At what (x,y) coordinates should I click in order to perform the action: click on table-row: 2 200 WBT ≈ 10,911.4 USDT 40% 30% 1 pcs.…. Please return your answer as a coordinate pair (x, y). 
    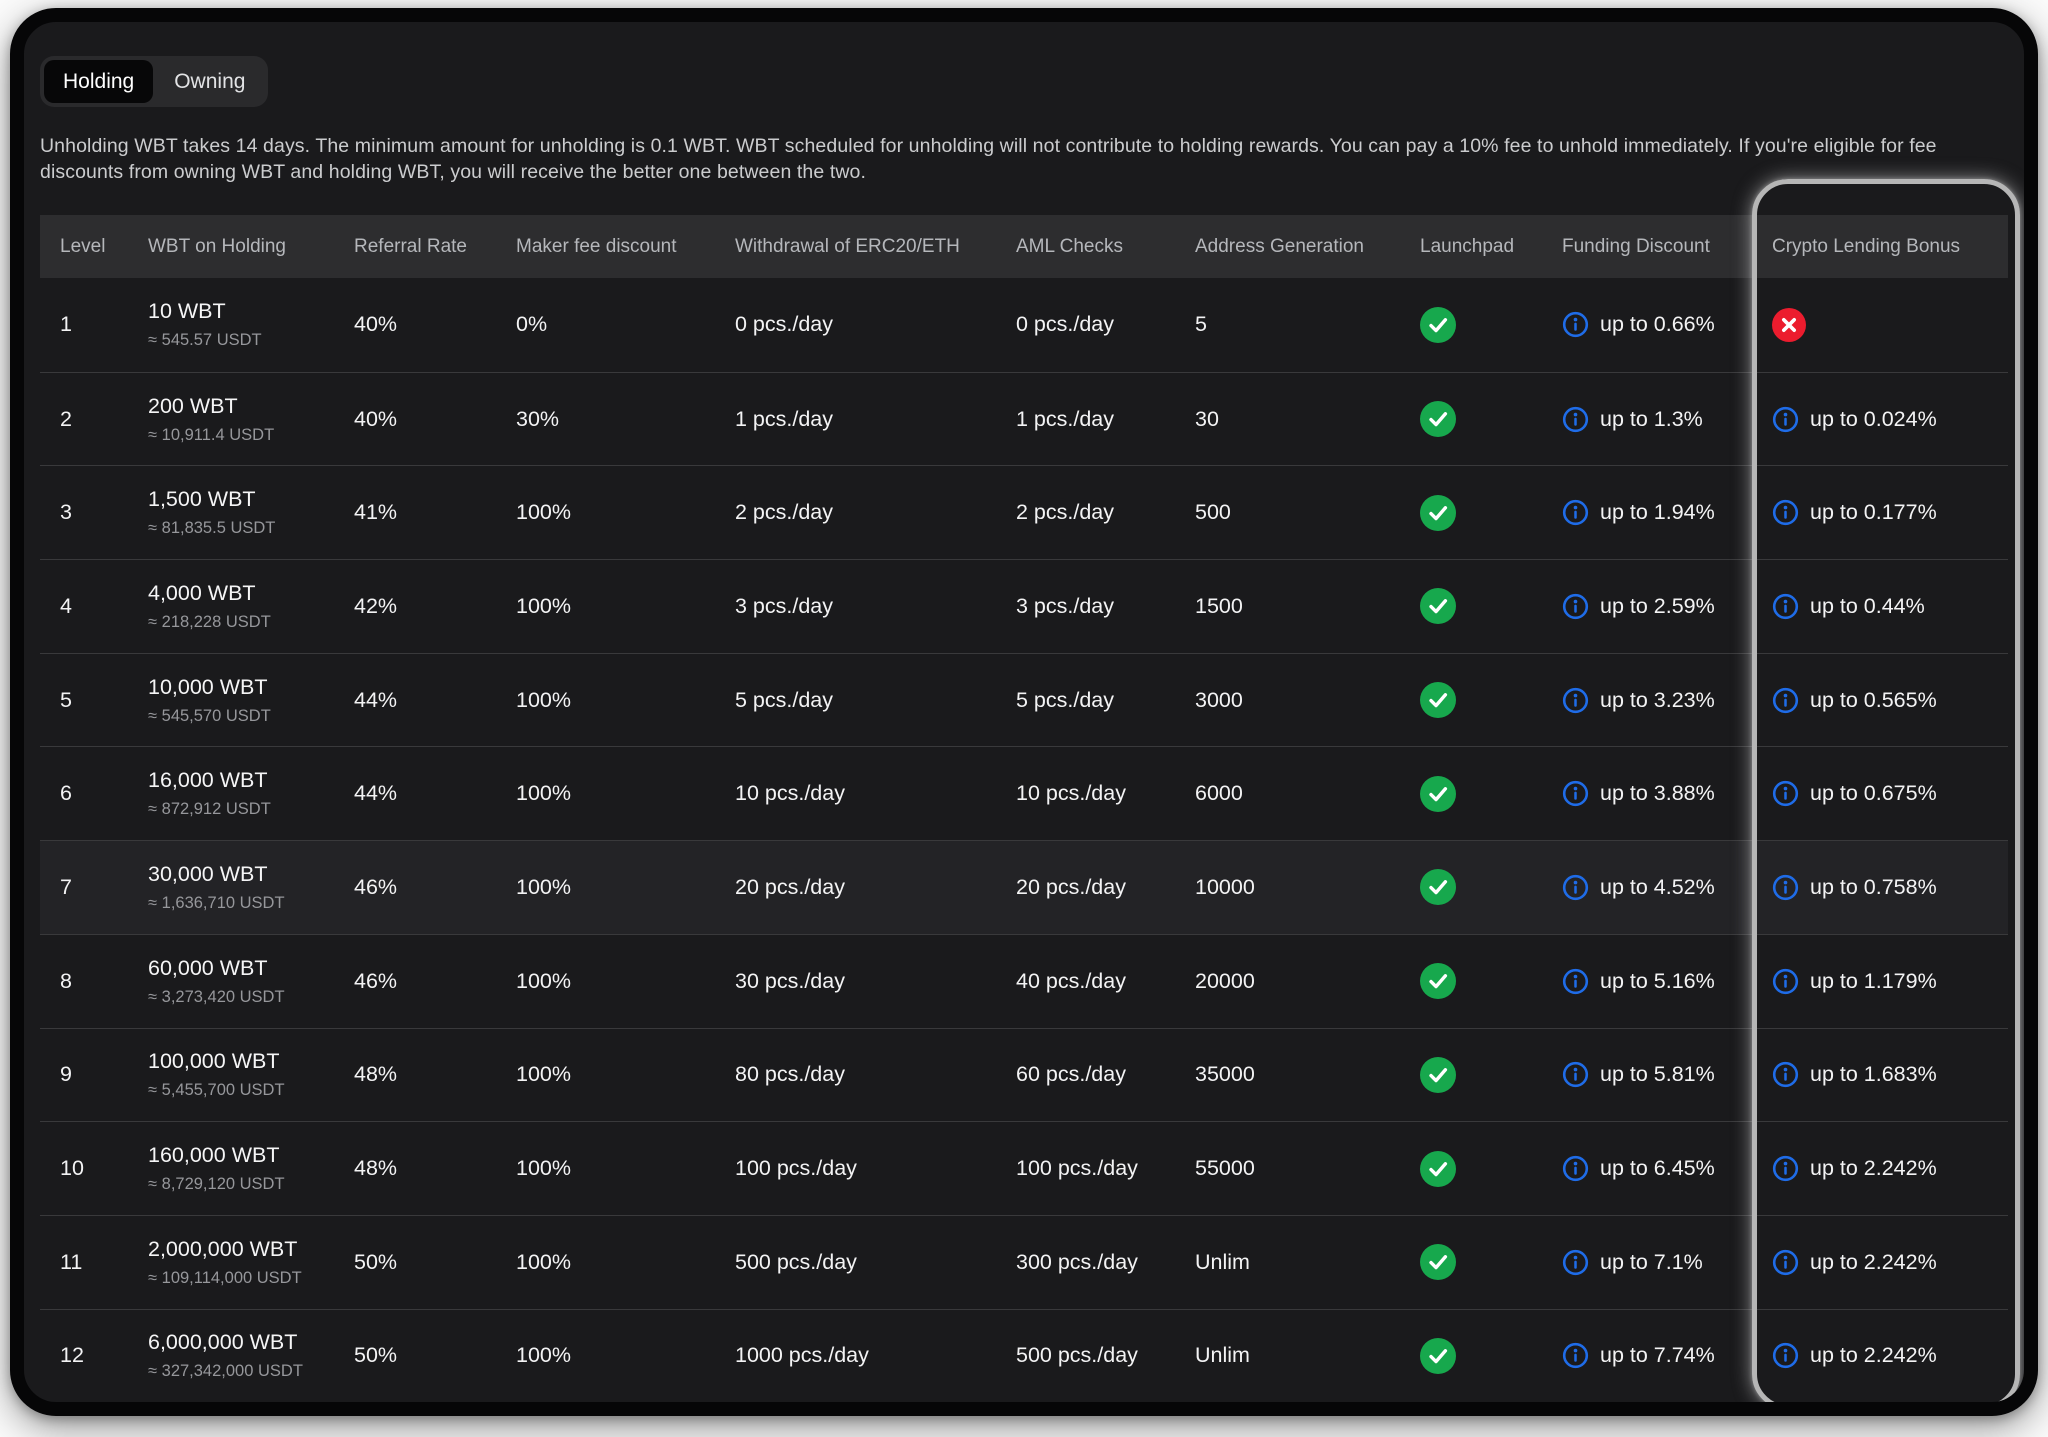
    Looking at the image, I should click on (1024, 418).